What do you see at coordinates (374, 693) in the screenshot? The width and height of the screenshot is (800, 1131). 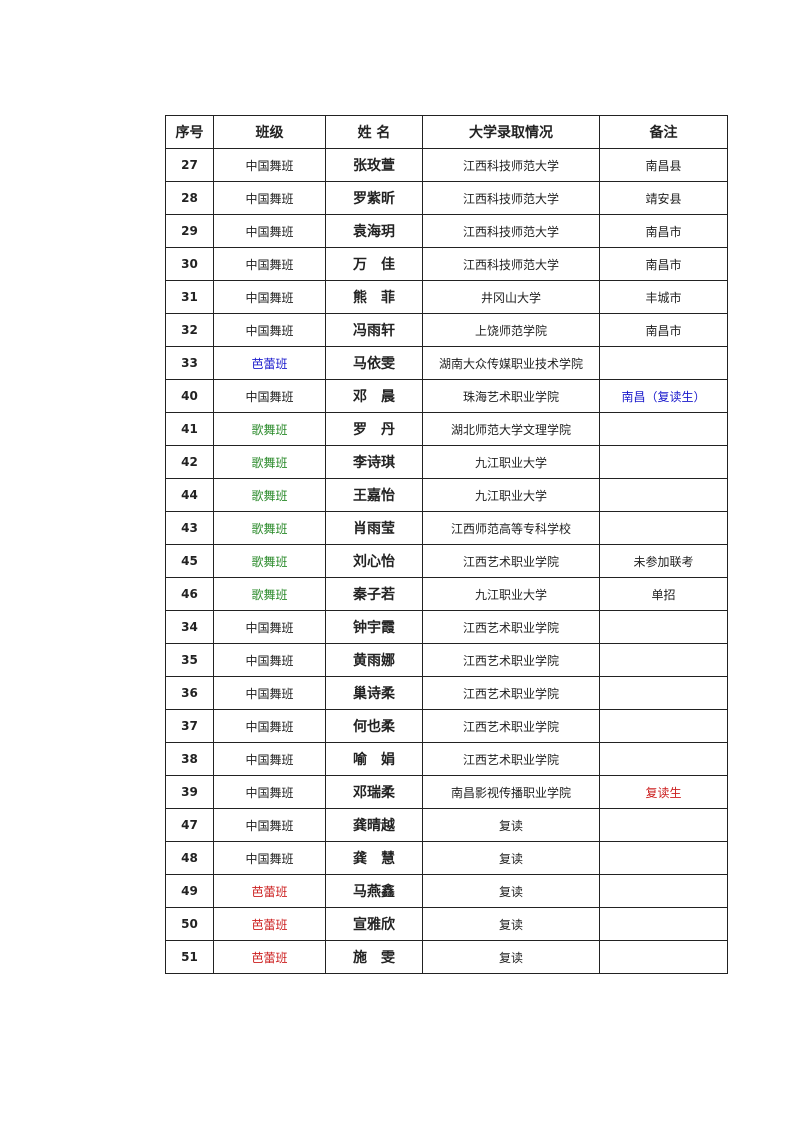 I see `name-cell: 巢诗柔` at bounding box center [374, 693].